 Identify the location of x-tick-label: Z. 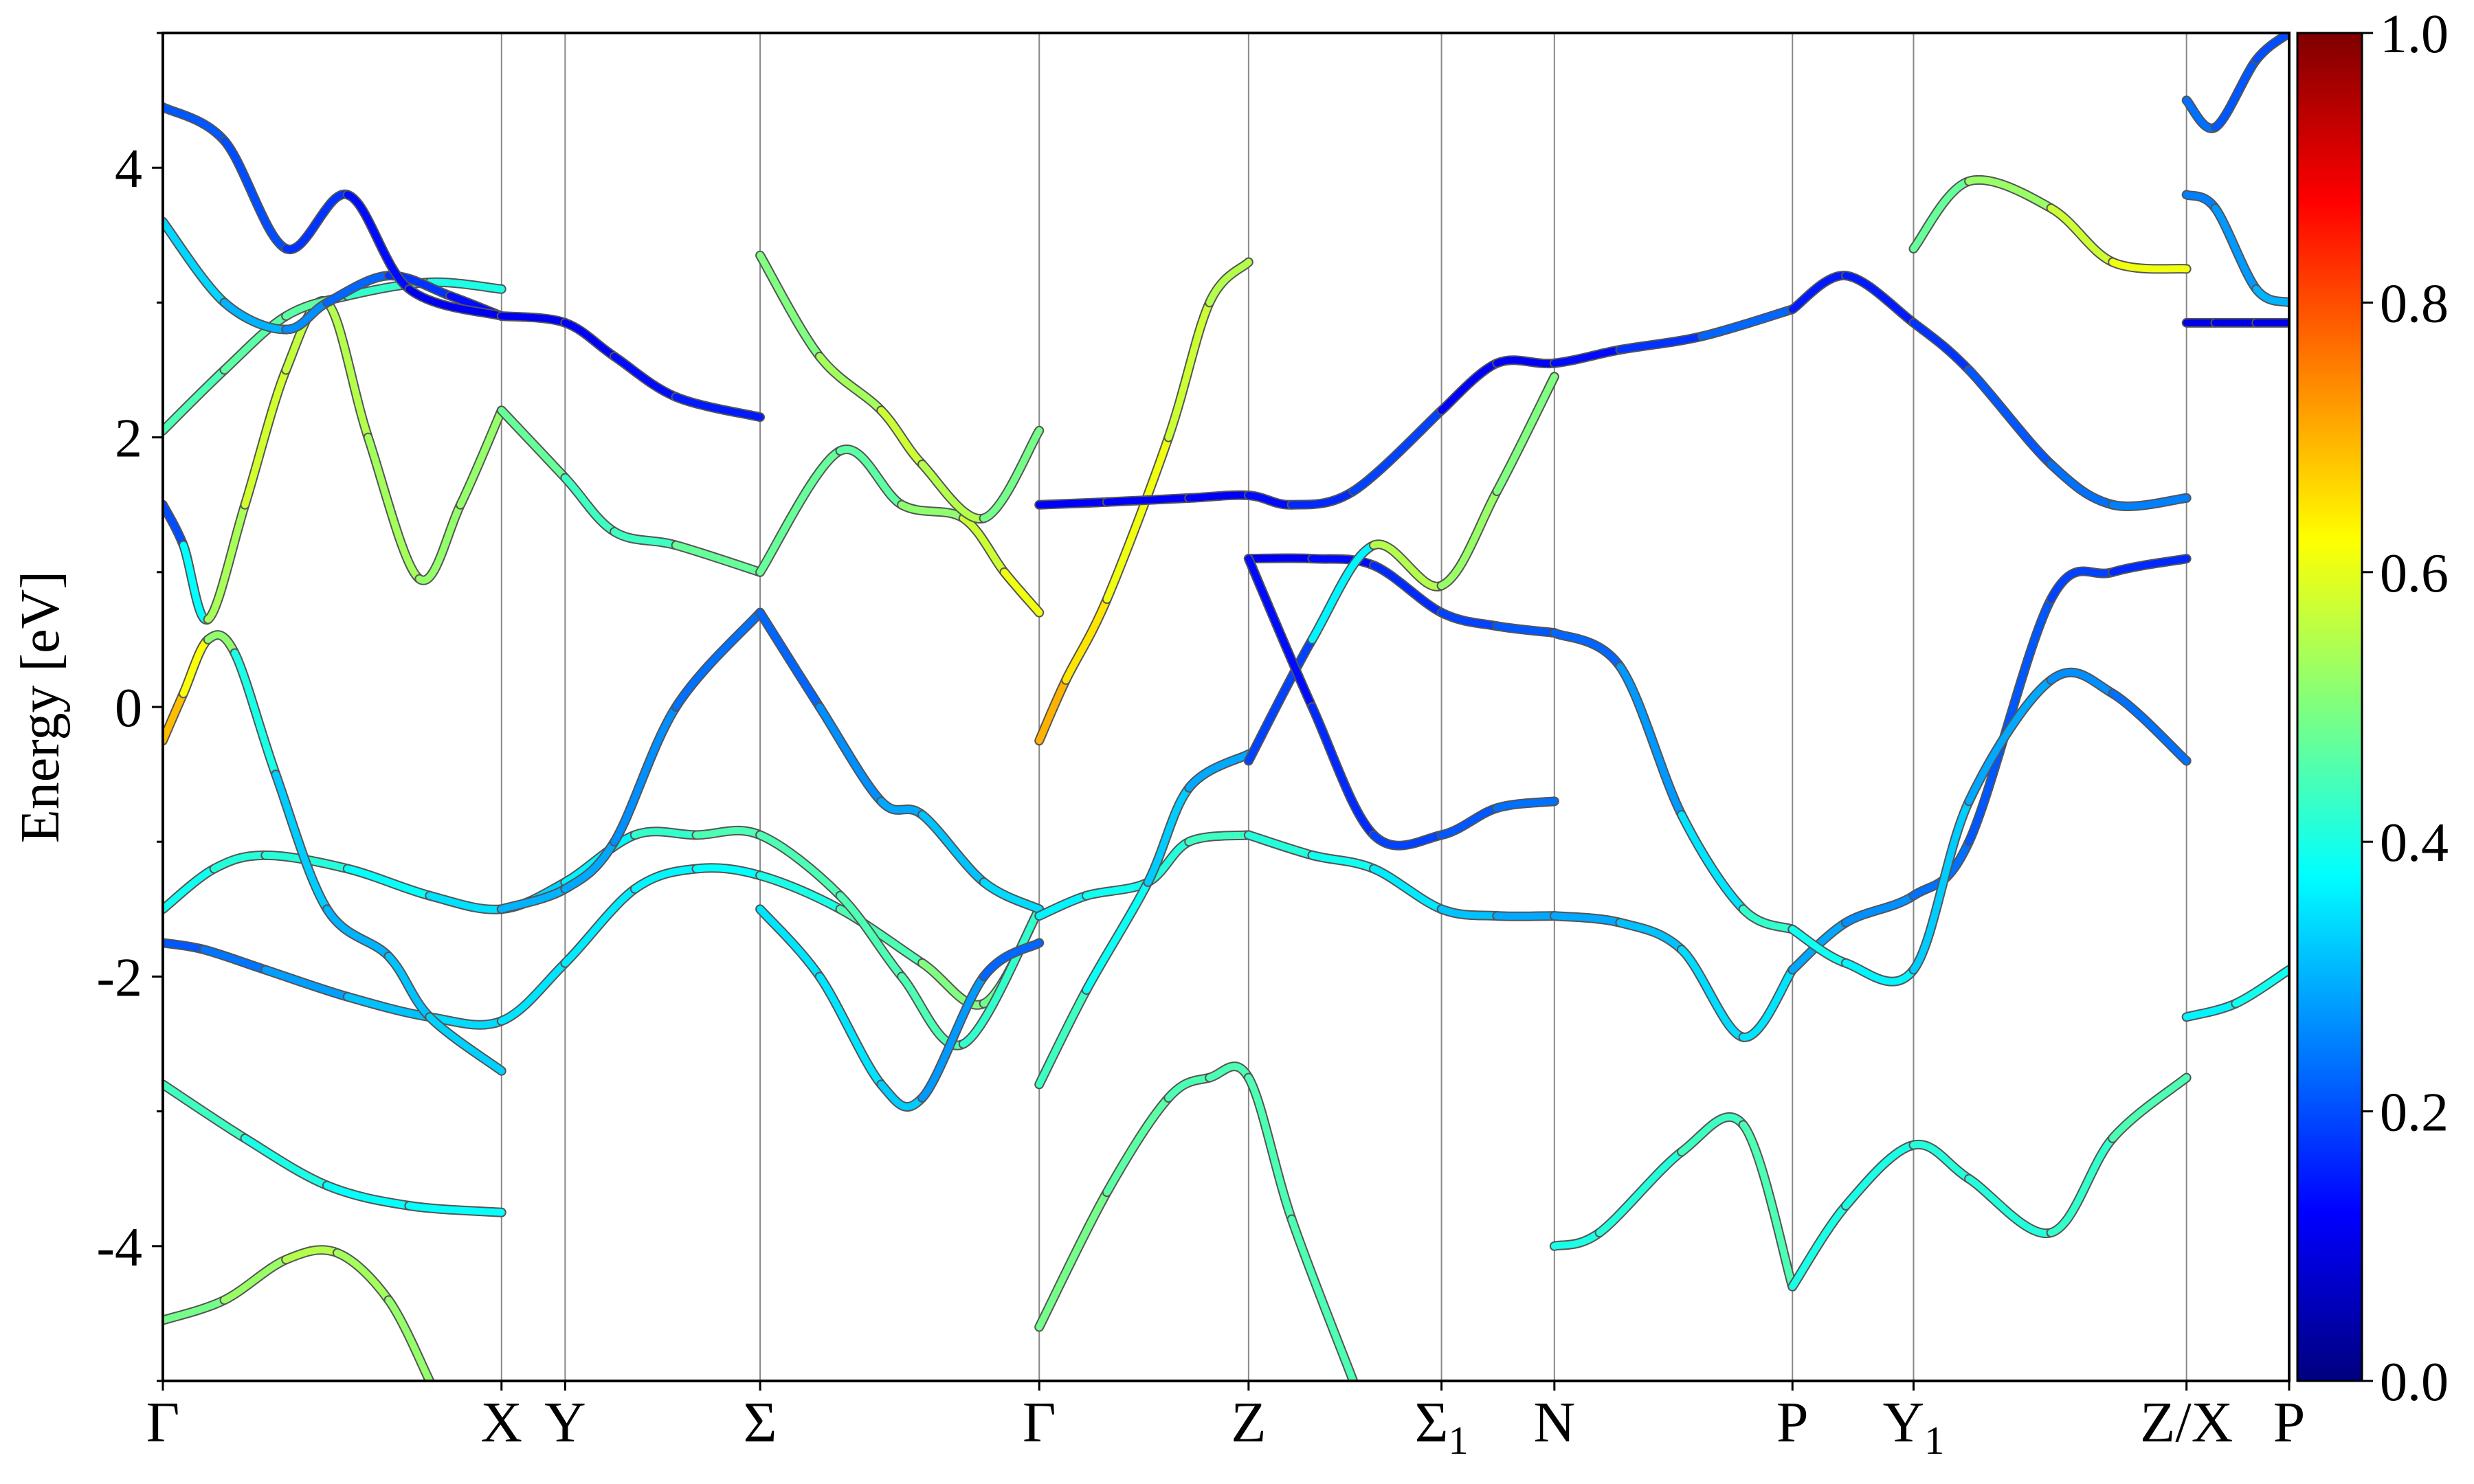
(1248, 1422).